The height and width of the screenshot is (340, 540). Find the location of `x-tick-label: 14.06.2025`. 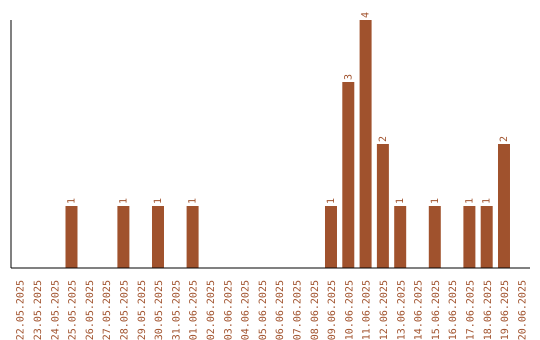

x-tick-label: 14.06.2025 is located at coordinates (419, 310).